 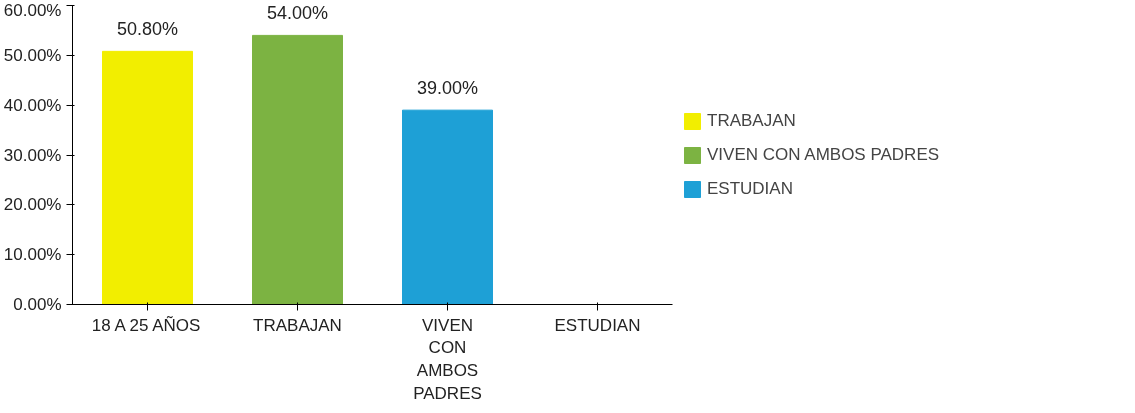 What do you see at coordinates (751, 120) in the screenshot?
I see `legend-label: TRABAJAN` at bounding box center [751, 120].